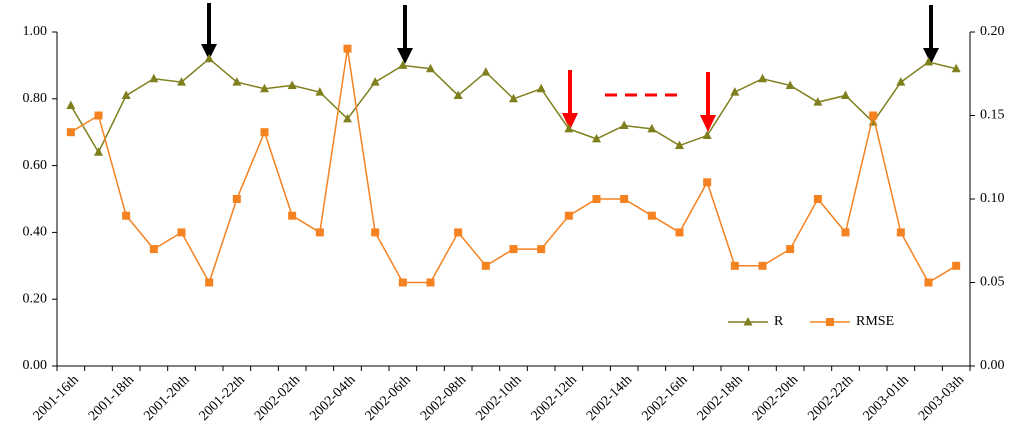 The image size is (1024, 440). Describe the element at coordinates (720, 397) in the screenshot. I see `x-tick-label: 2002-18th` at that location.